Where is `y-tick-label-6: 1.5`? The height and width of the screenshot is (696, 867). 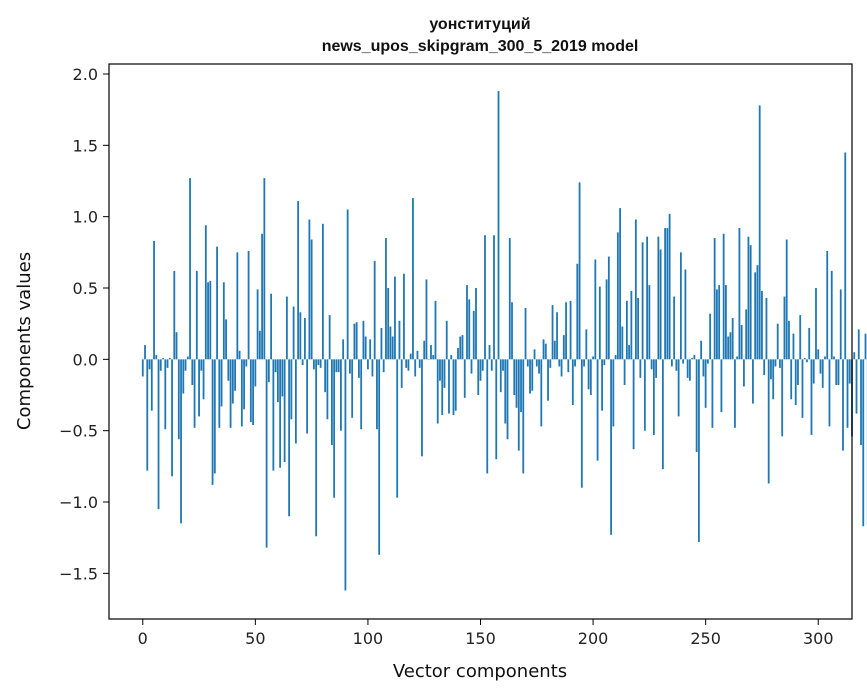 y-tick-label-6: 1.5 is located at coordinates (85, 145).